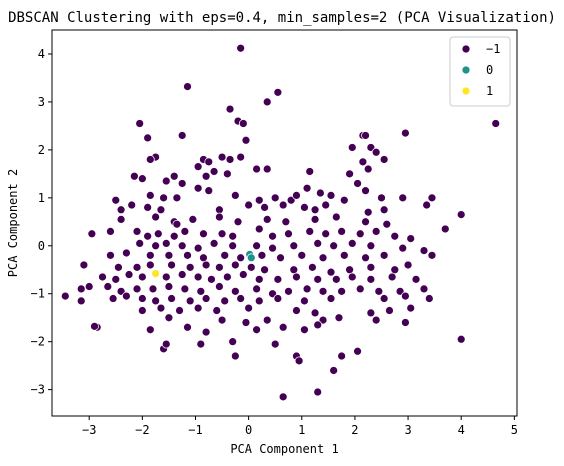 The width and height of the screenshot is (564, 466). What do you see at coordinates (514, 430) in the screenshot?
I see `x-tick-label: 5` at bounding box center [514, 430].